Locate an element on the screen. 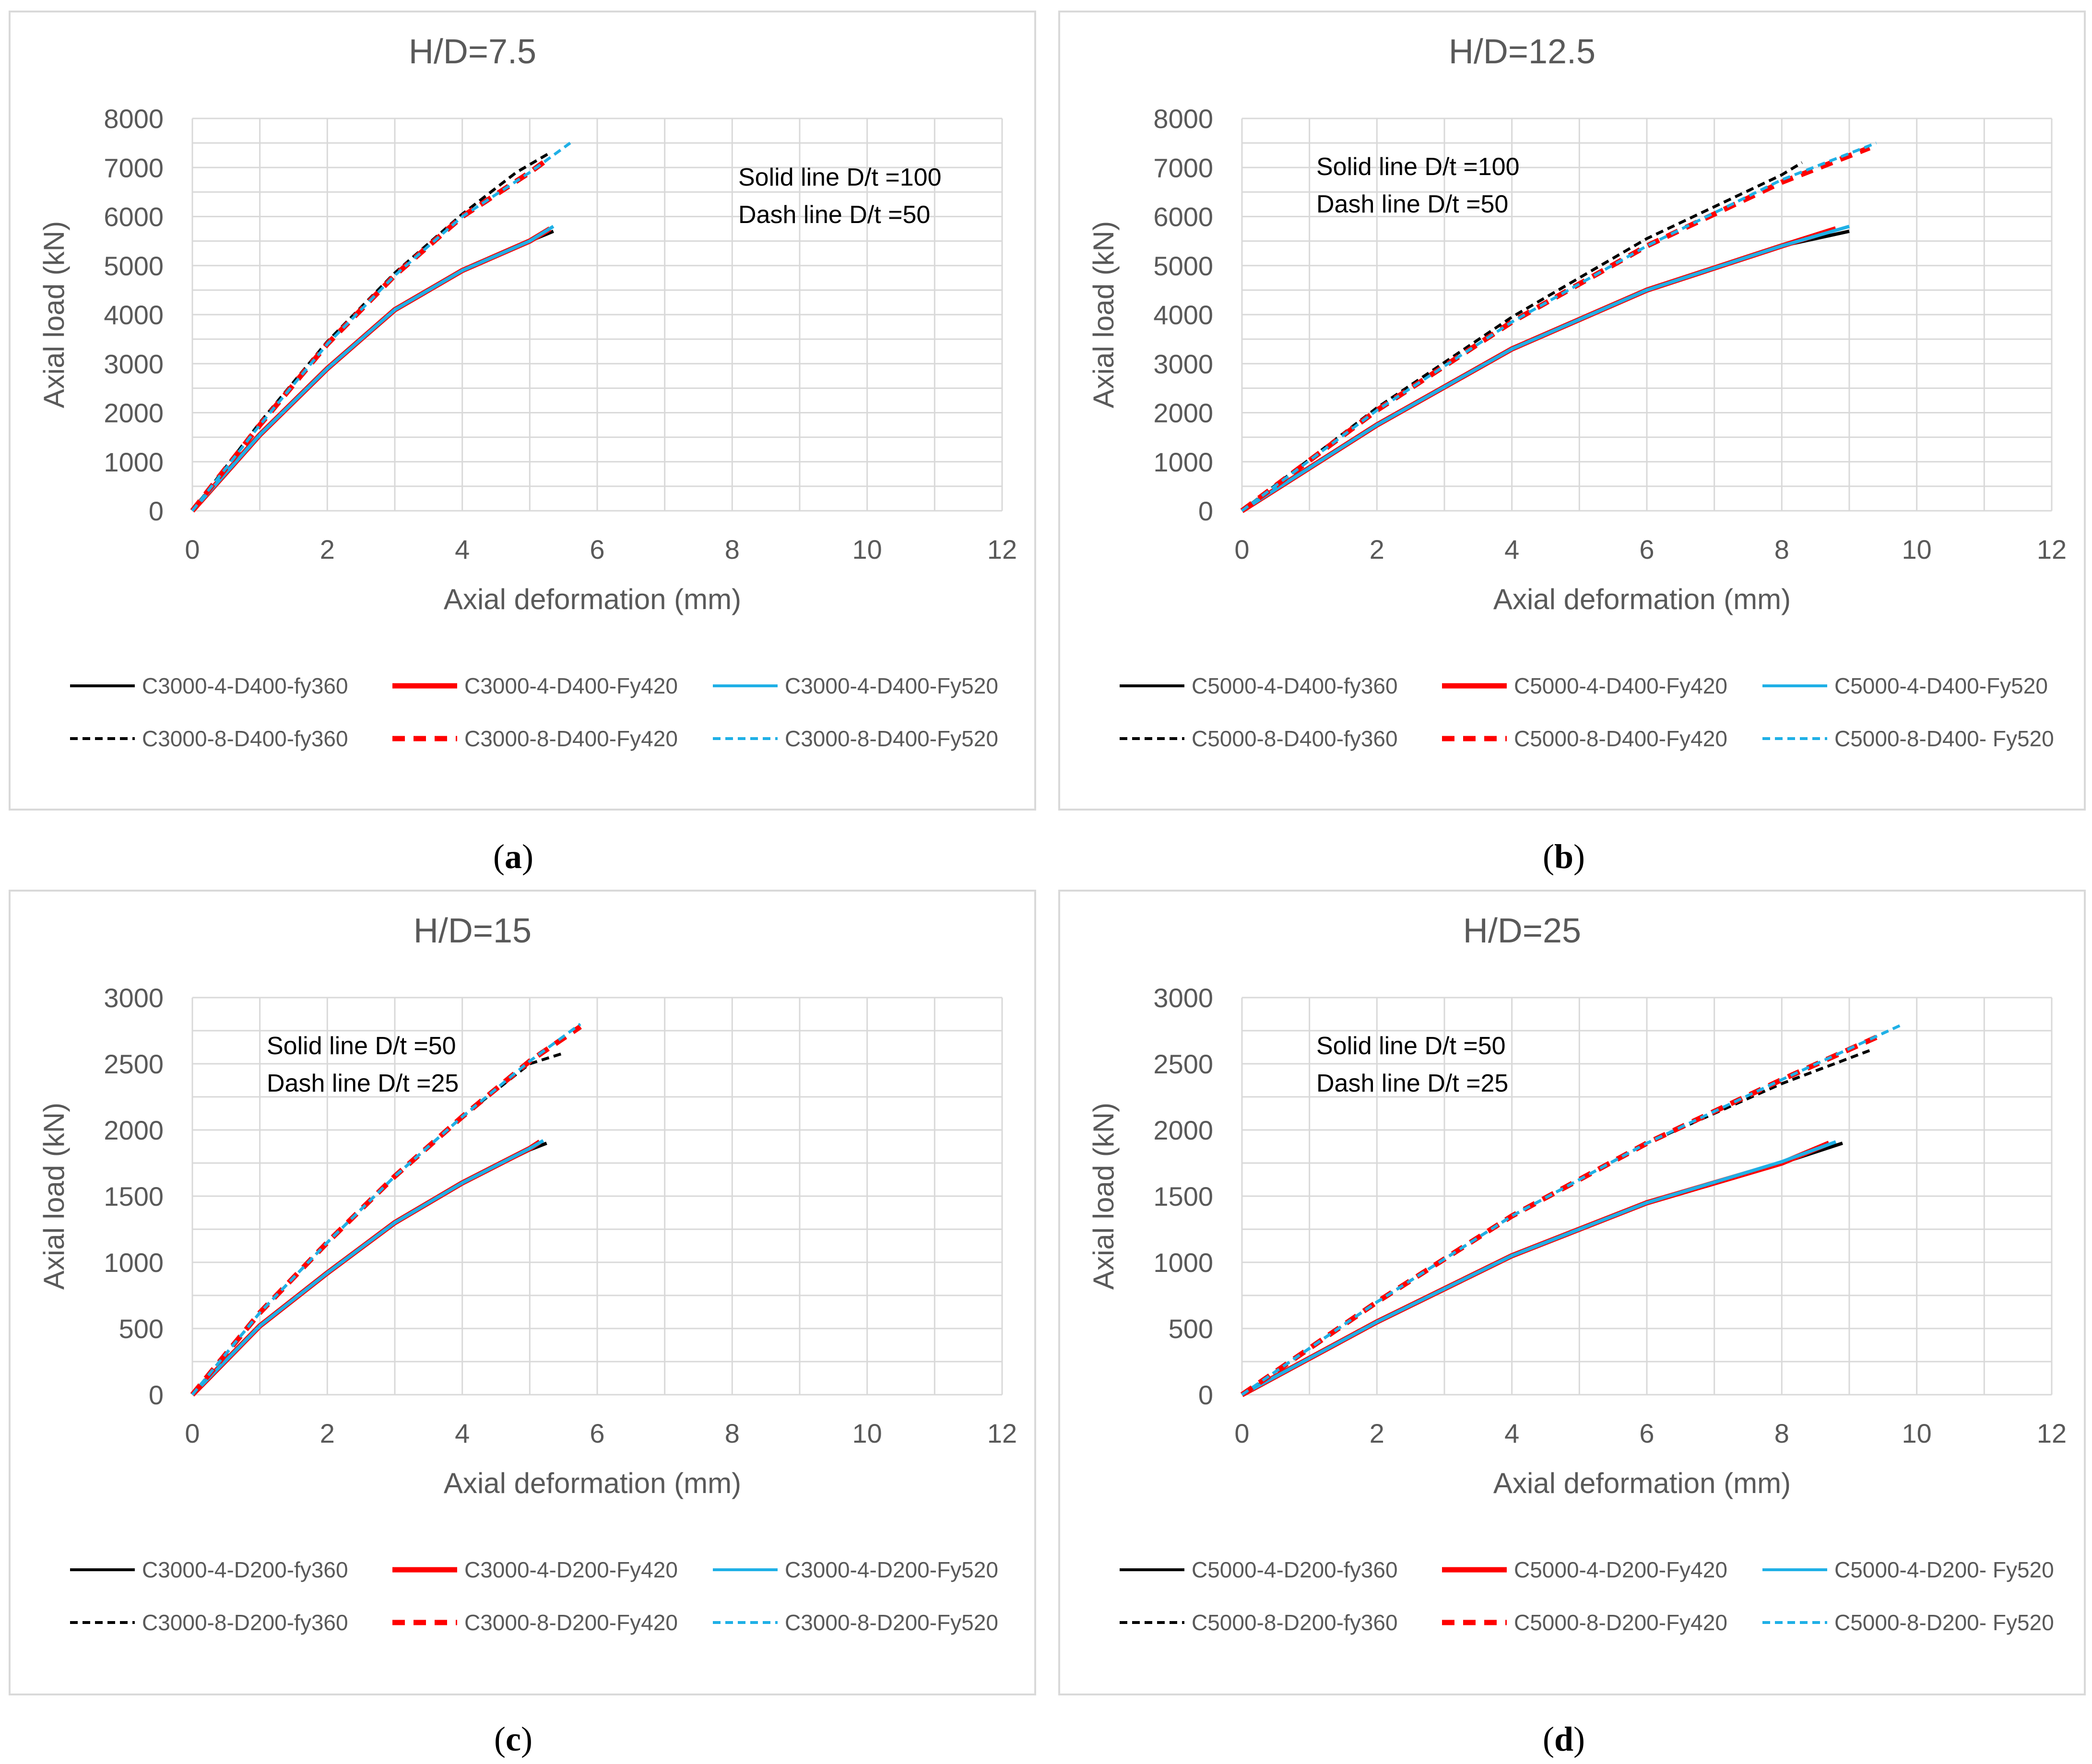  legend-label: C3000-8-D200-Fy420 is located at coordinates (571, 1623).